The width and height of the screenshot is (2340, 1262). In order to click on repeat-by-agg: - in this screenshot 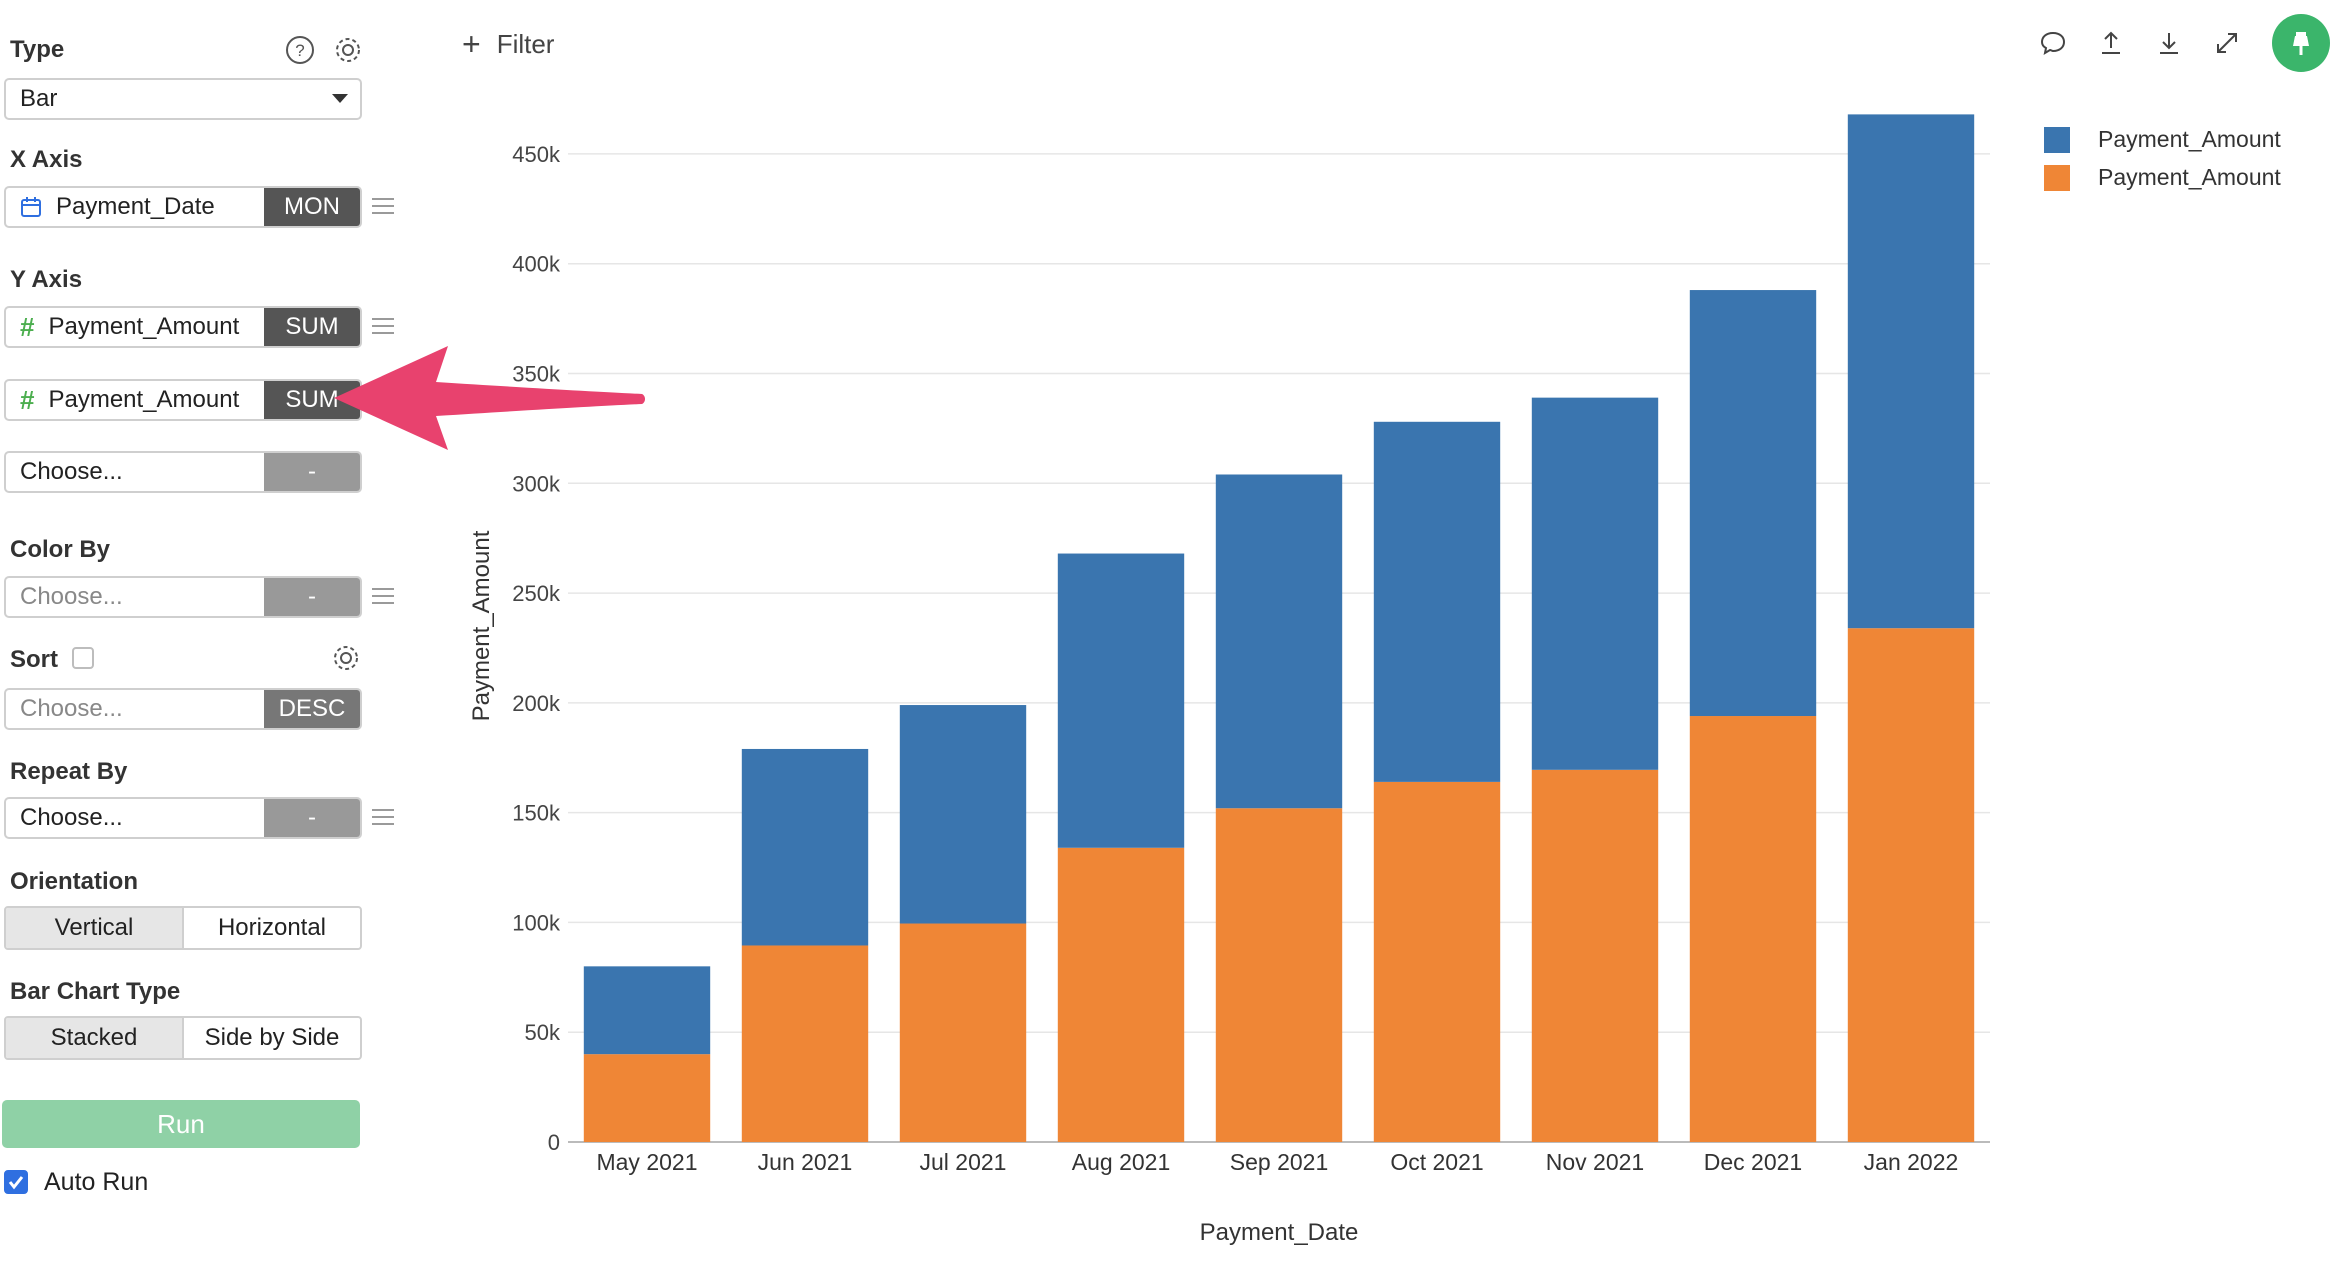, I will do `click(312, 818)`.